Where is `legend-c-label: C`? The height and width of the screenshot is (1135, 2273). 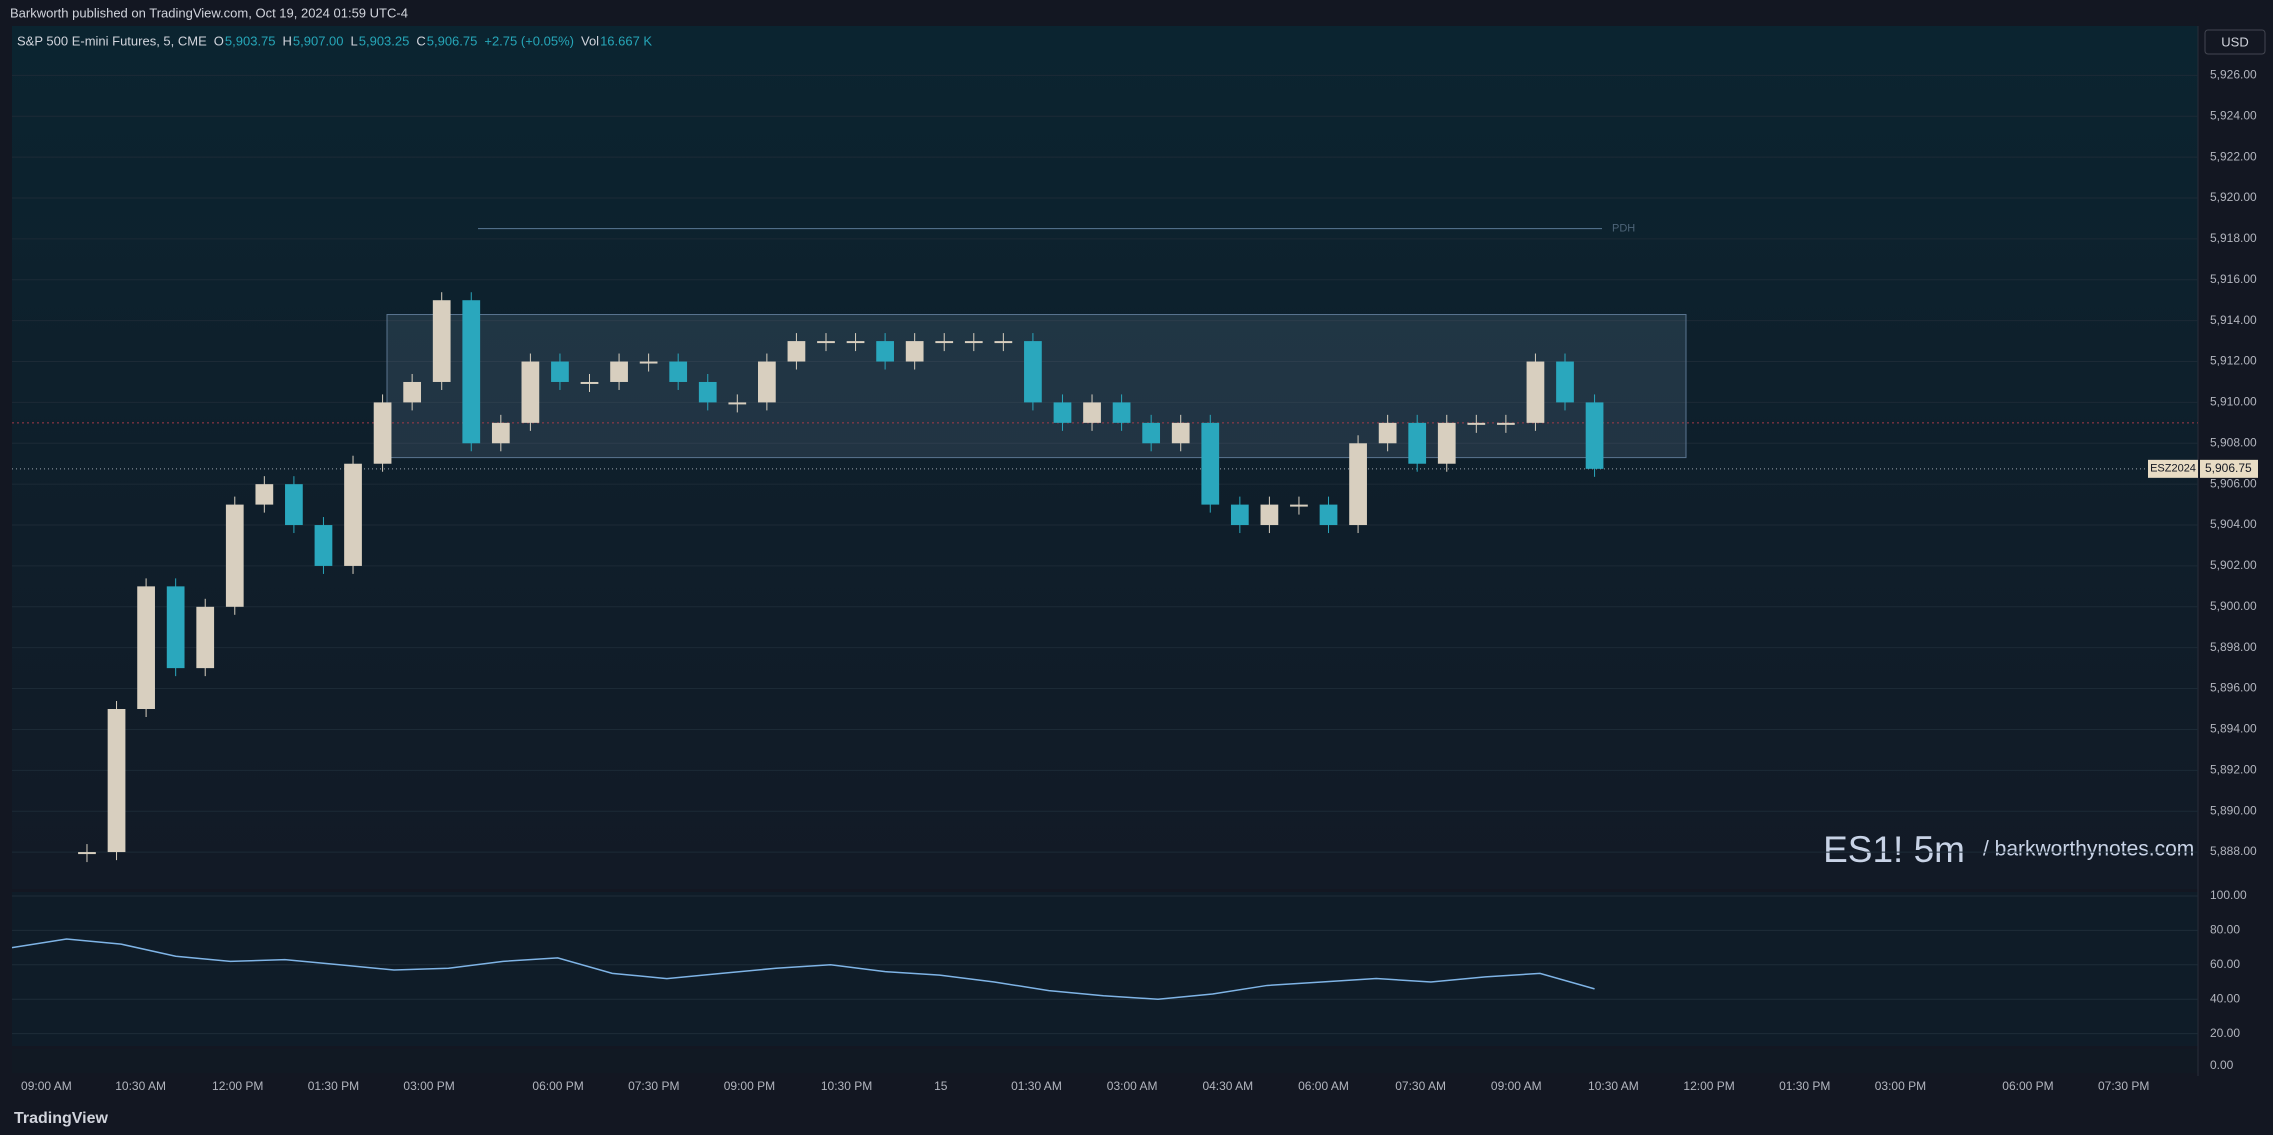 legend-c-label: C is located at coordinates (420, 40).